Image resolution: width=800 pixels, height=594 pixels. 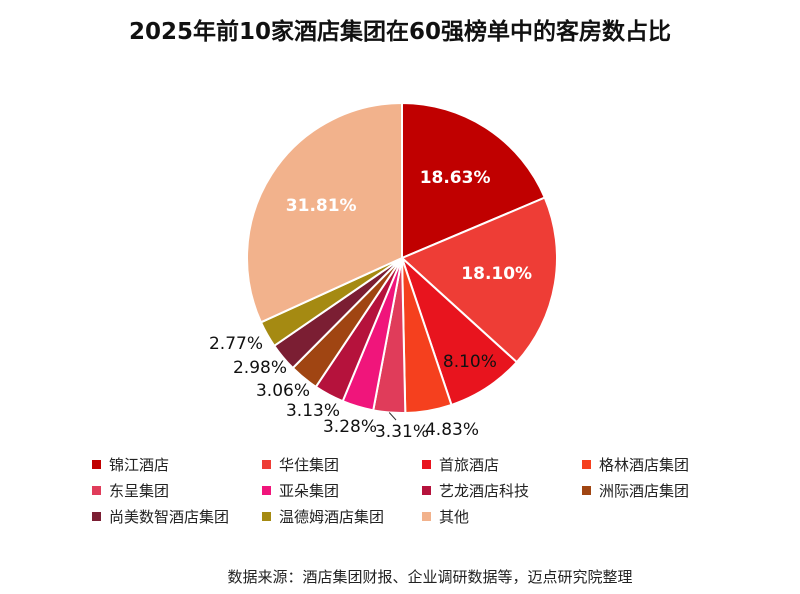 What do you see at coordinates (139, 464) in the screenshot?
I see `legend-label: 锦江酒店` at bounding box center [139, 464].